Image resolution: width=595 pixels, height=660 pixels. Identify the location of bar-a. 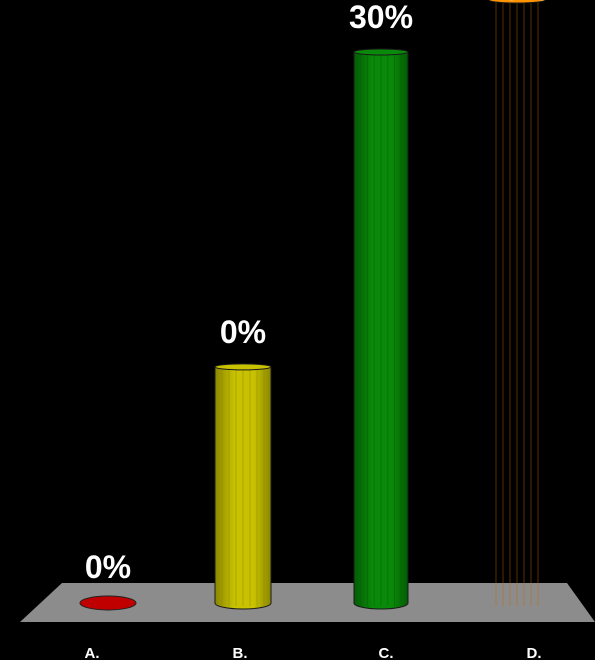
(108, 603).